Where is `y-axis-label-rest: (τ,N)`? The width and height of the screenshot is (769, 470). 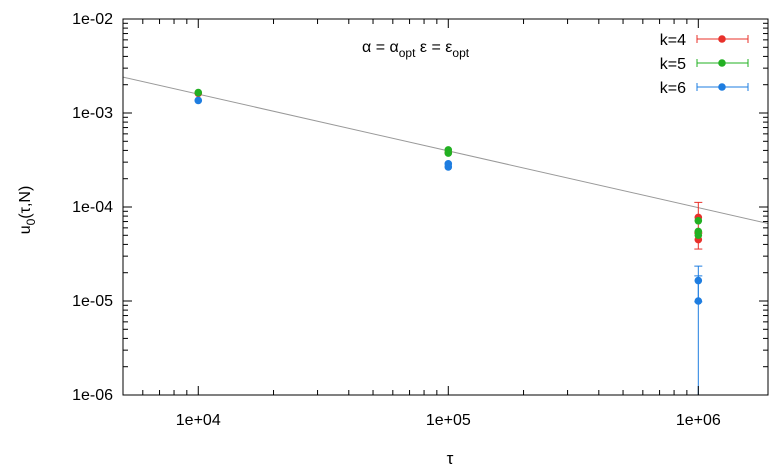 y-axis-label-rest: (τ,N) is located at coordinates (25, 202).